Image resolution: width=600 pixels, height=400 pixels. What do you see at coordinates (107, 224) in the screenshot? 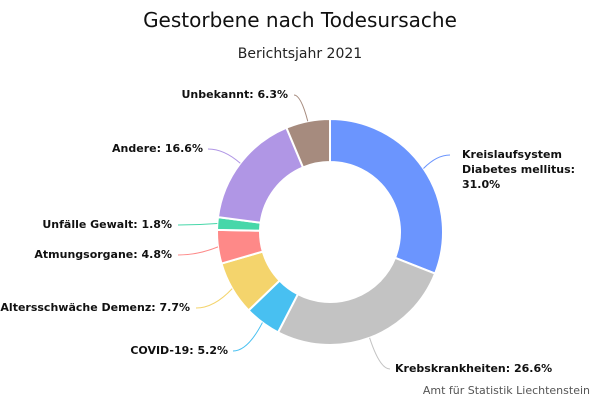
I see `slice-label-5: Unfälle Gewalt: 1.8%` at bounding box center [107, 224].